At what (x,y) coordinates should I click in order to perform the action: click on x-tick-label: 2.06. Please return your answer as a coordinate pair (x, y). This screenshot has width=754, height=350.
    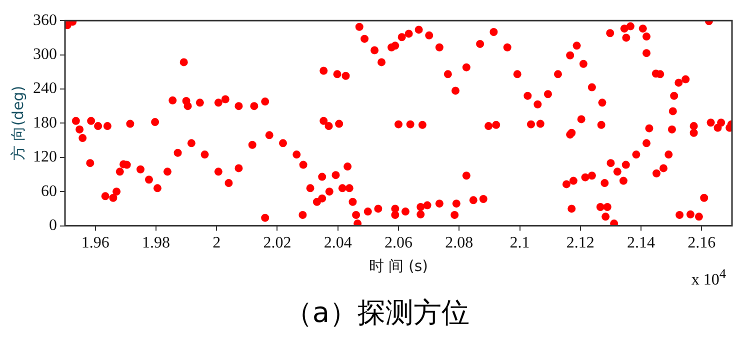
    Looking at the image, I should click on (398, 243).